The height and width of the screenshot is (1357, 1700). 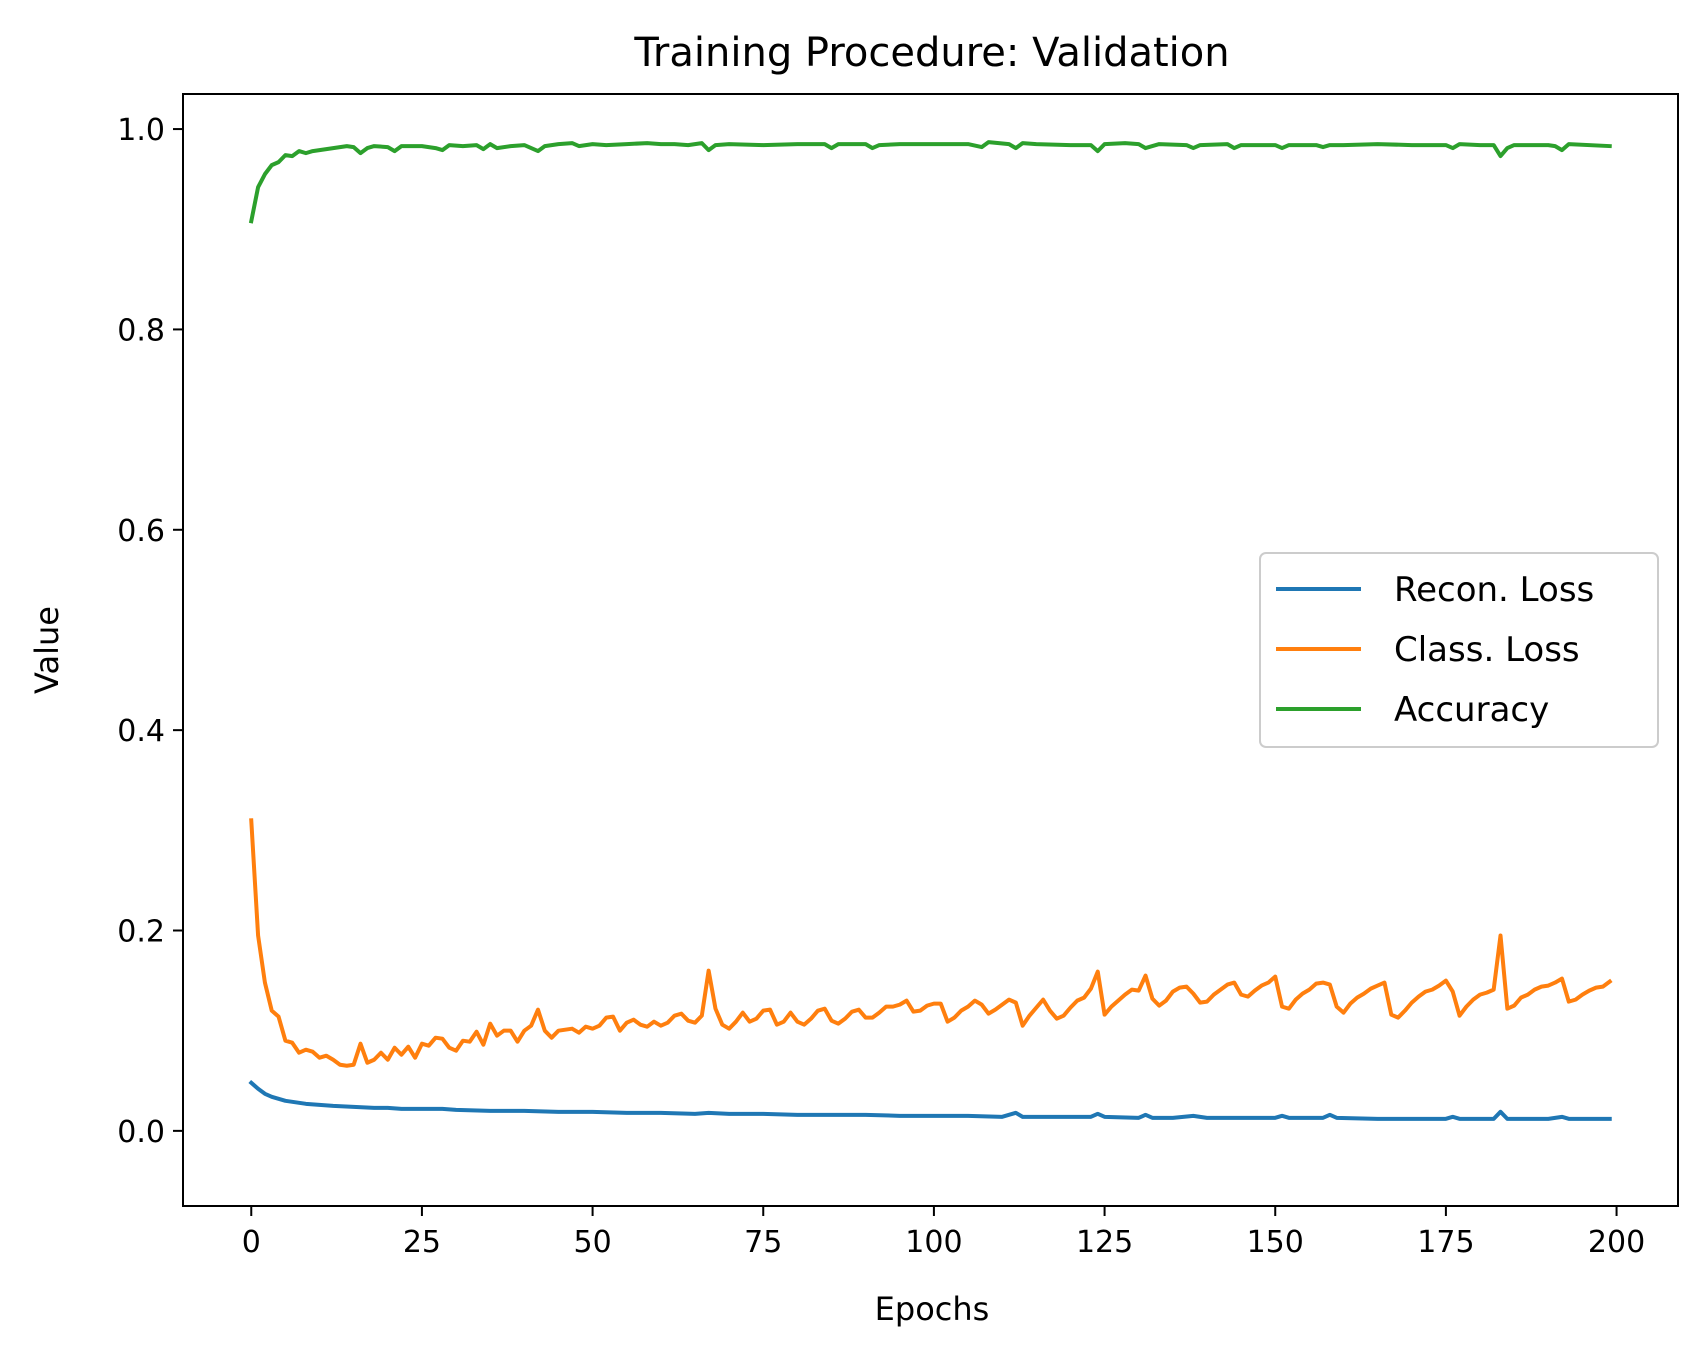 What do you see at coordinates (1494, 590) in the screenshot?
I see `legend-label: Recon. Loss` at bounding box center [1494, 590].